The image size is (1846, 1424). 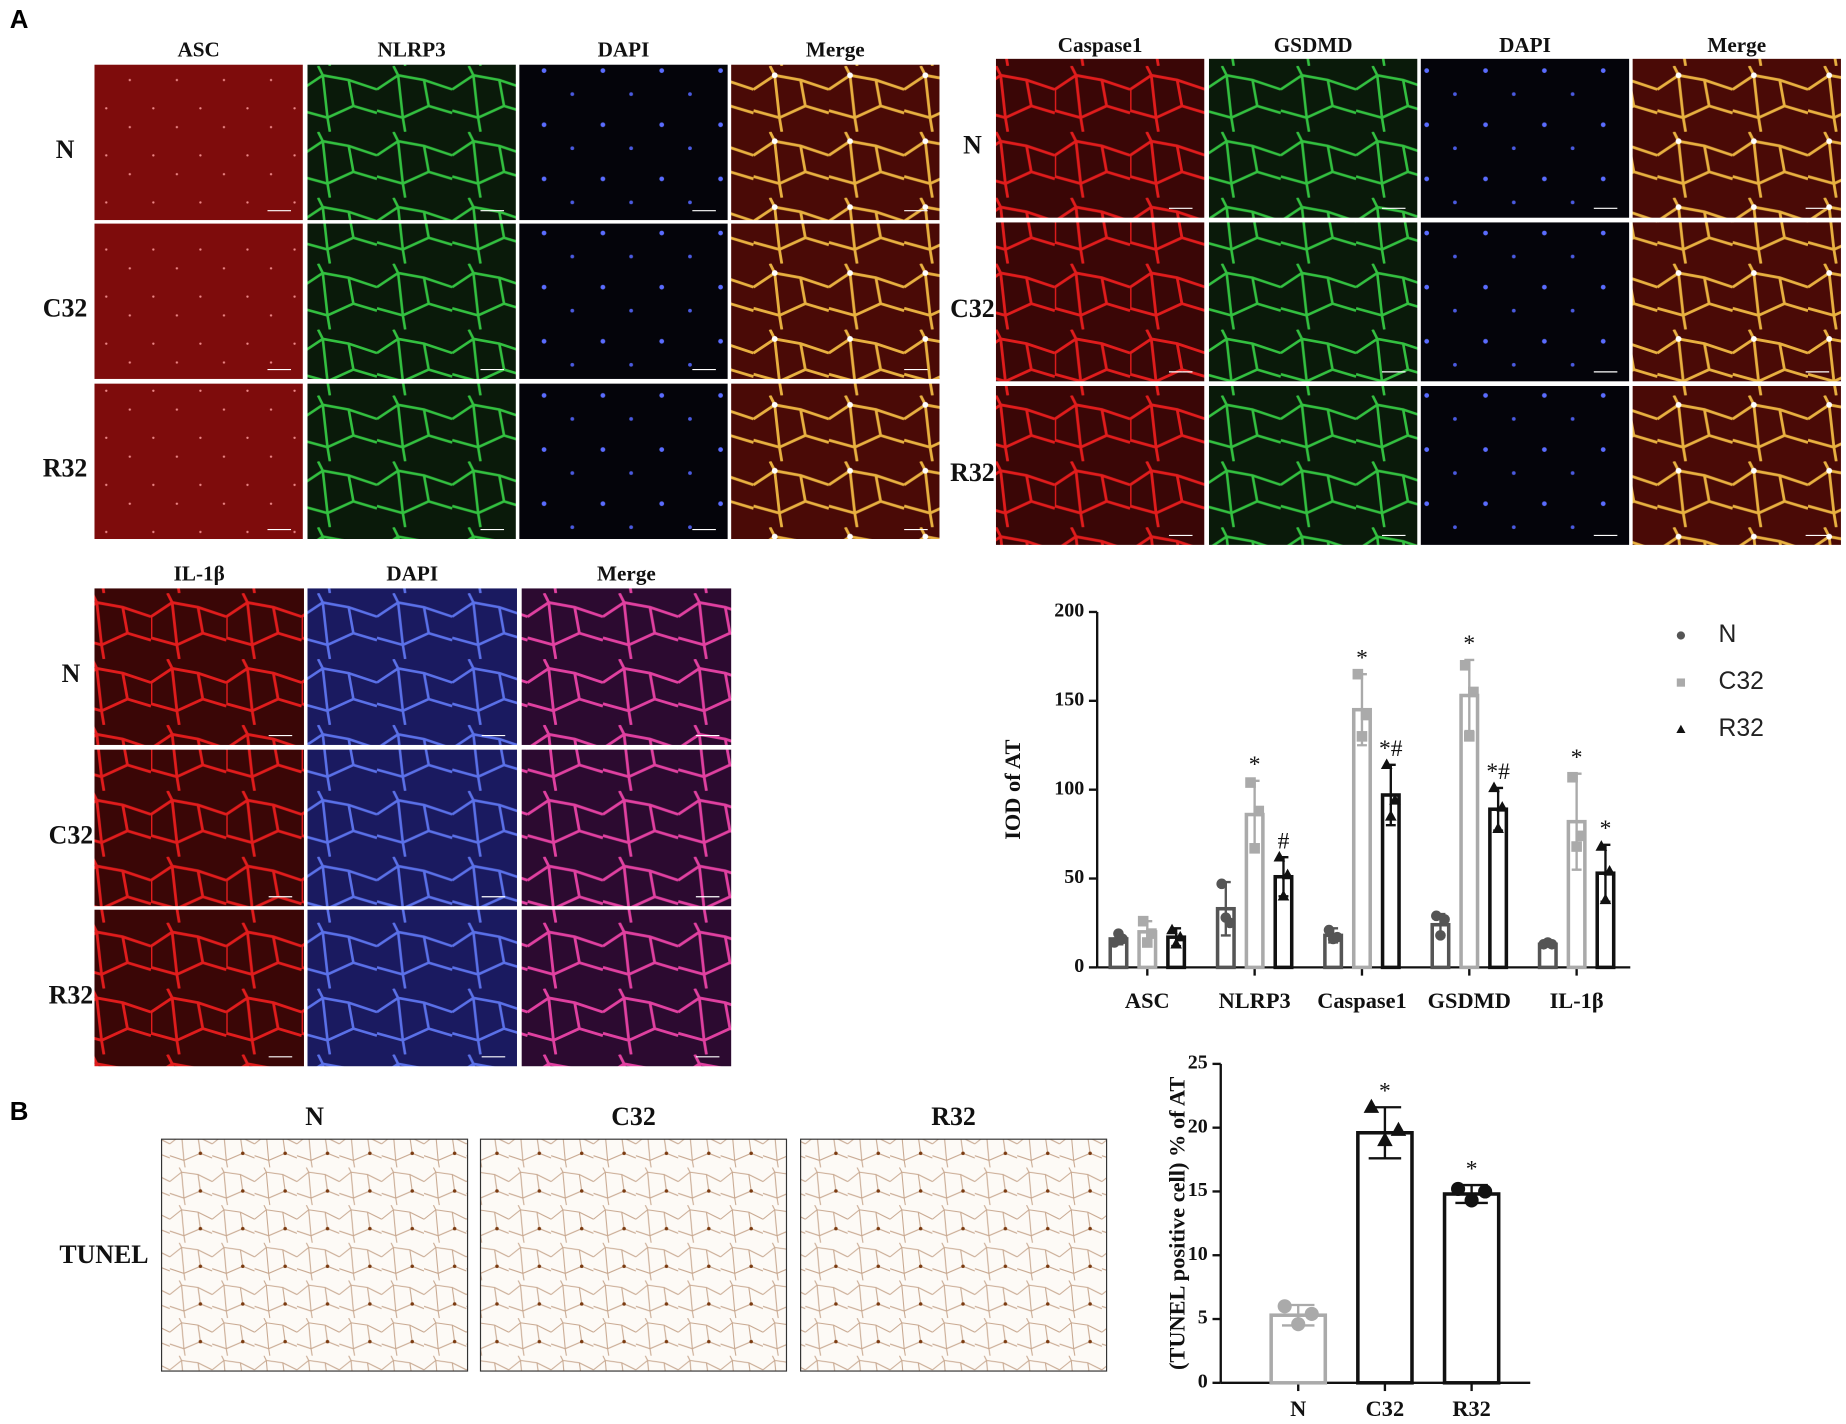 What do you see at coordinates (1577, 1000) in the screenshot?
I see `x-tick-label: IL-1β` at bounding box center [1577, 1000].